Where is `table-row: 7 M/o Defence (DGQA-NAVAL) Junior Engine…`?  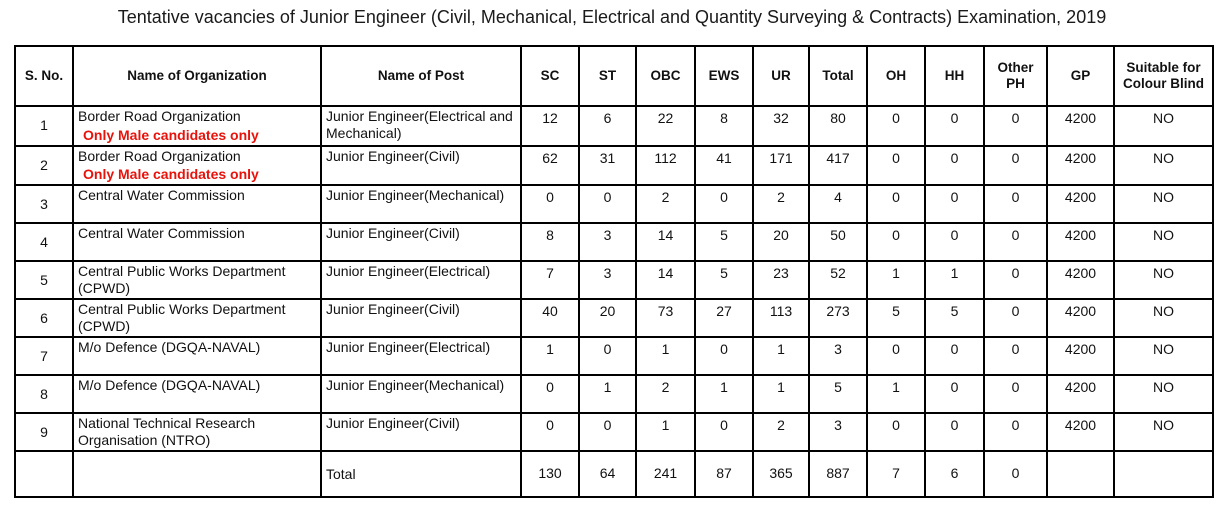
table-row: 7 M/o Defence (DGQA-NAVAL) Junior Engine… is located at coordinates (614, 356).